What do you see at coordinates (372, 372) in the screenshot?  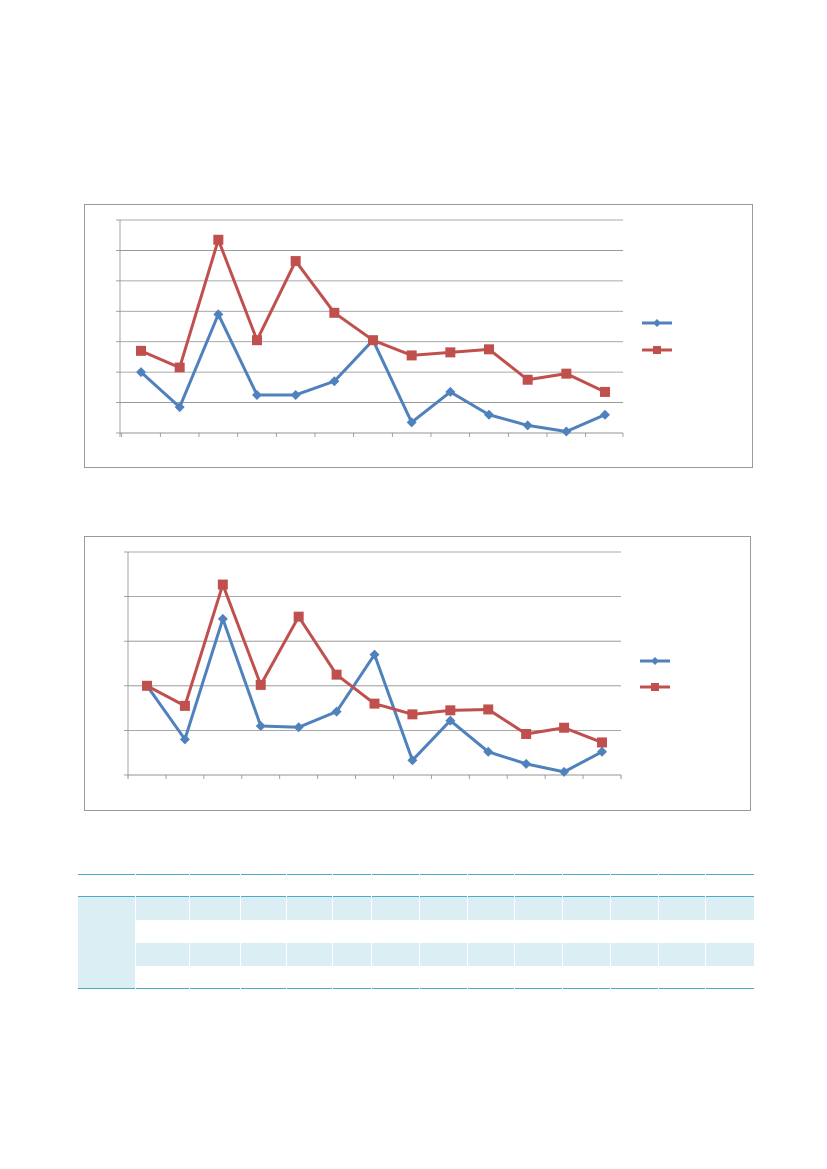 I see `series-1-line` at bounding box center [372, 372].